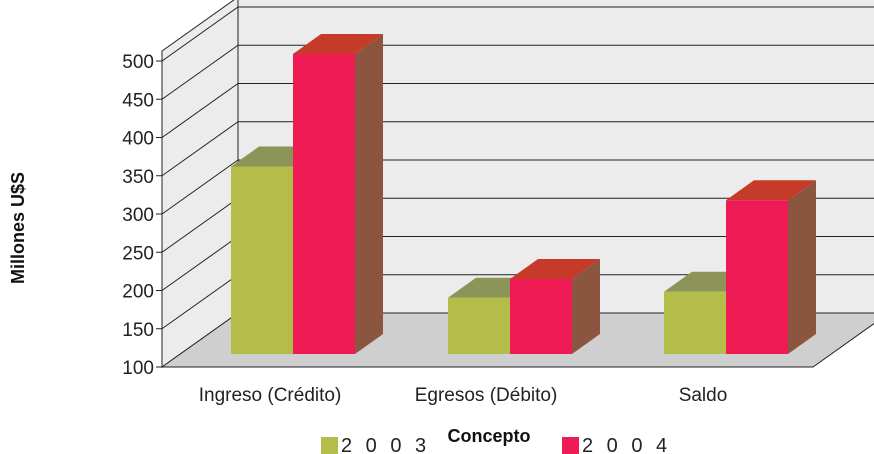  What do you see at coordinates (270, 395) in the screenshot?
I see `x-category-label: Ingreso (Crédito)` at bounding box center [270, 395].